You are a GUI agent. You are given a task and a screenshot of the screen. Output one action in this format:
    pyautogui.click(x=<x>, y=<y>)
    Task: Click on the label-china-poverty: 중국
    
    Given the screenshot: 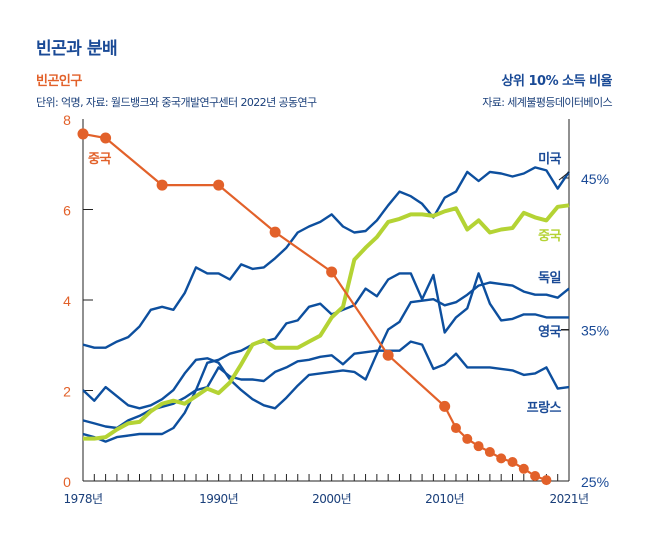 What is the action you would take?
    pyautogui.click(x=99, y=159)
    